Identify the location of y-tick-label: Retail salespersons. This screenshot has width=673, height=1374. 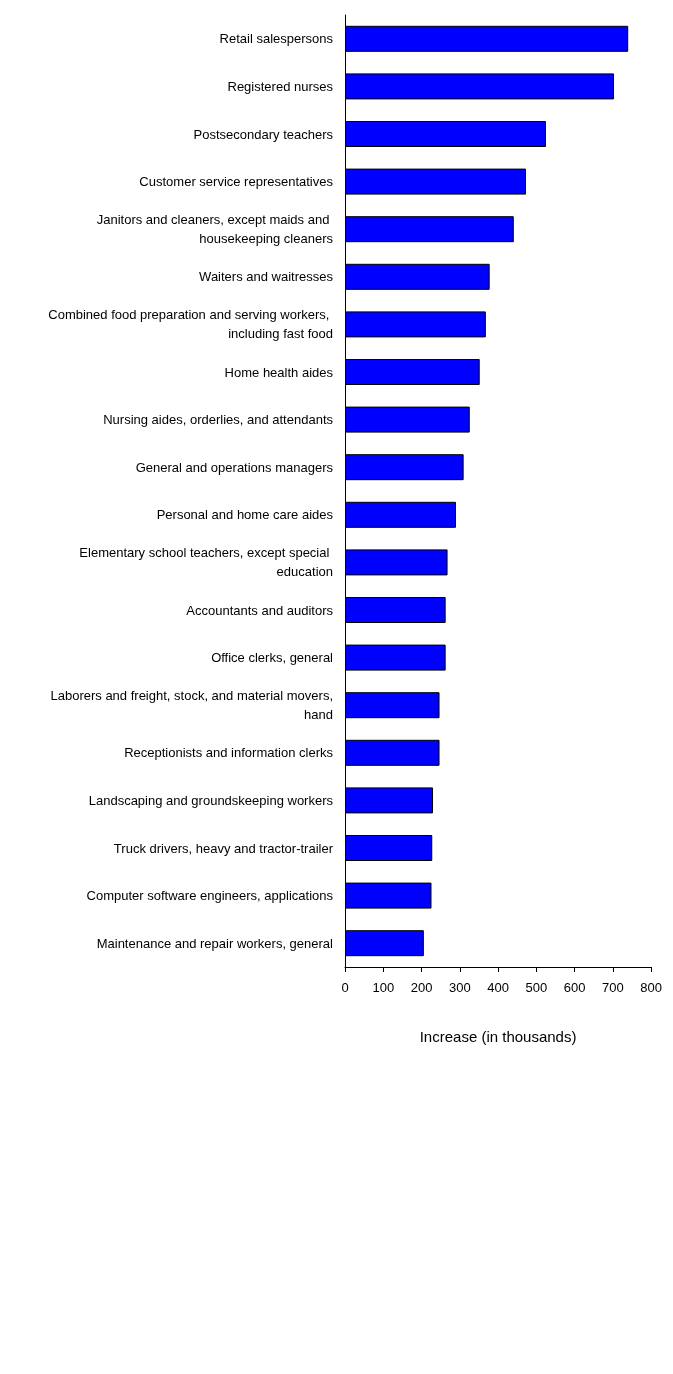
(276, 39).